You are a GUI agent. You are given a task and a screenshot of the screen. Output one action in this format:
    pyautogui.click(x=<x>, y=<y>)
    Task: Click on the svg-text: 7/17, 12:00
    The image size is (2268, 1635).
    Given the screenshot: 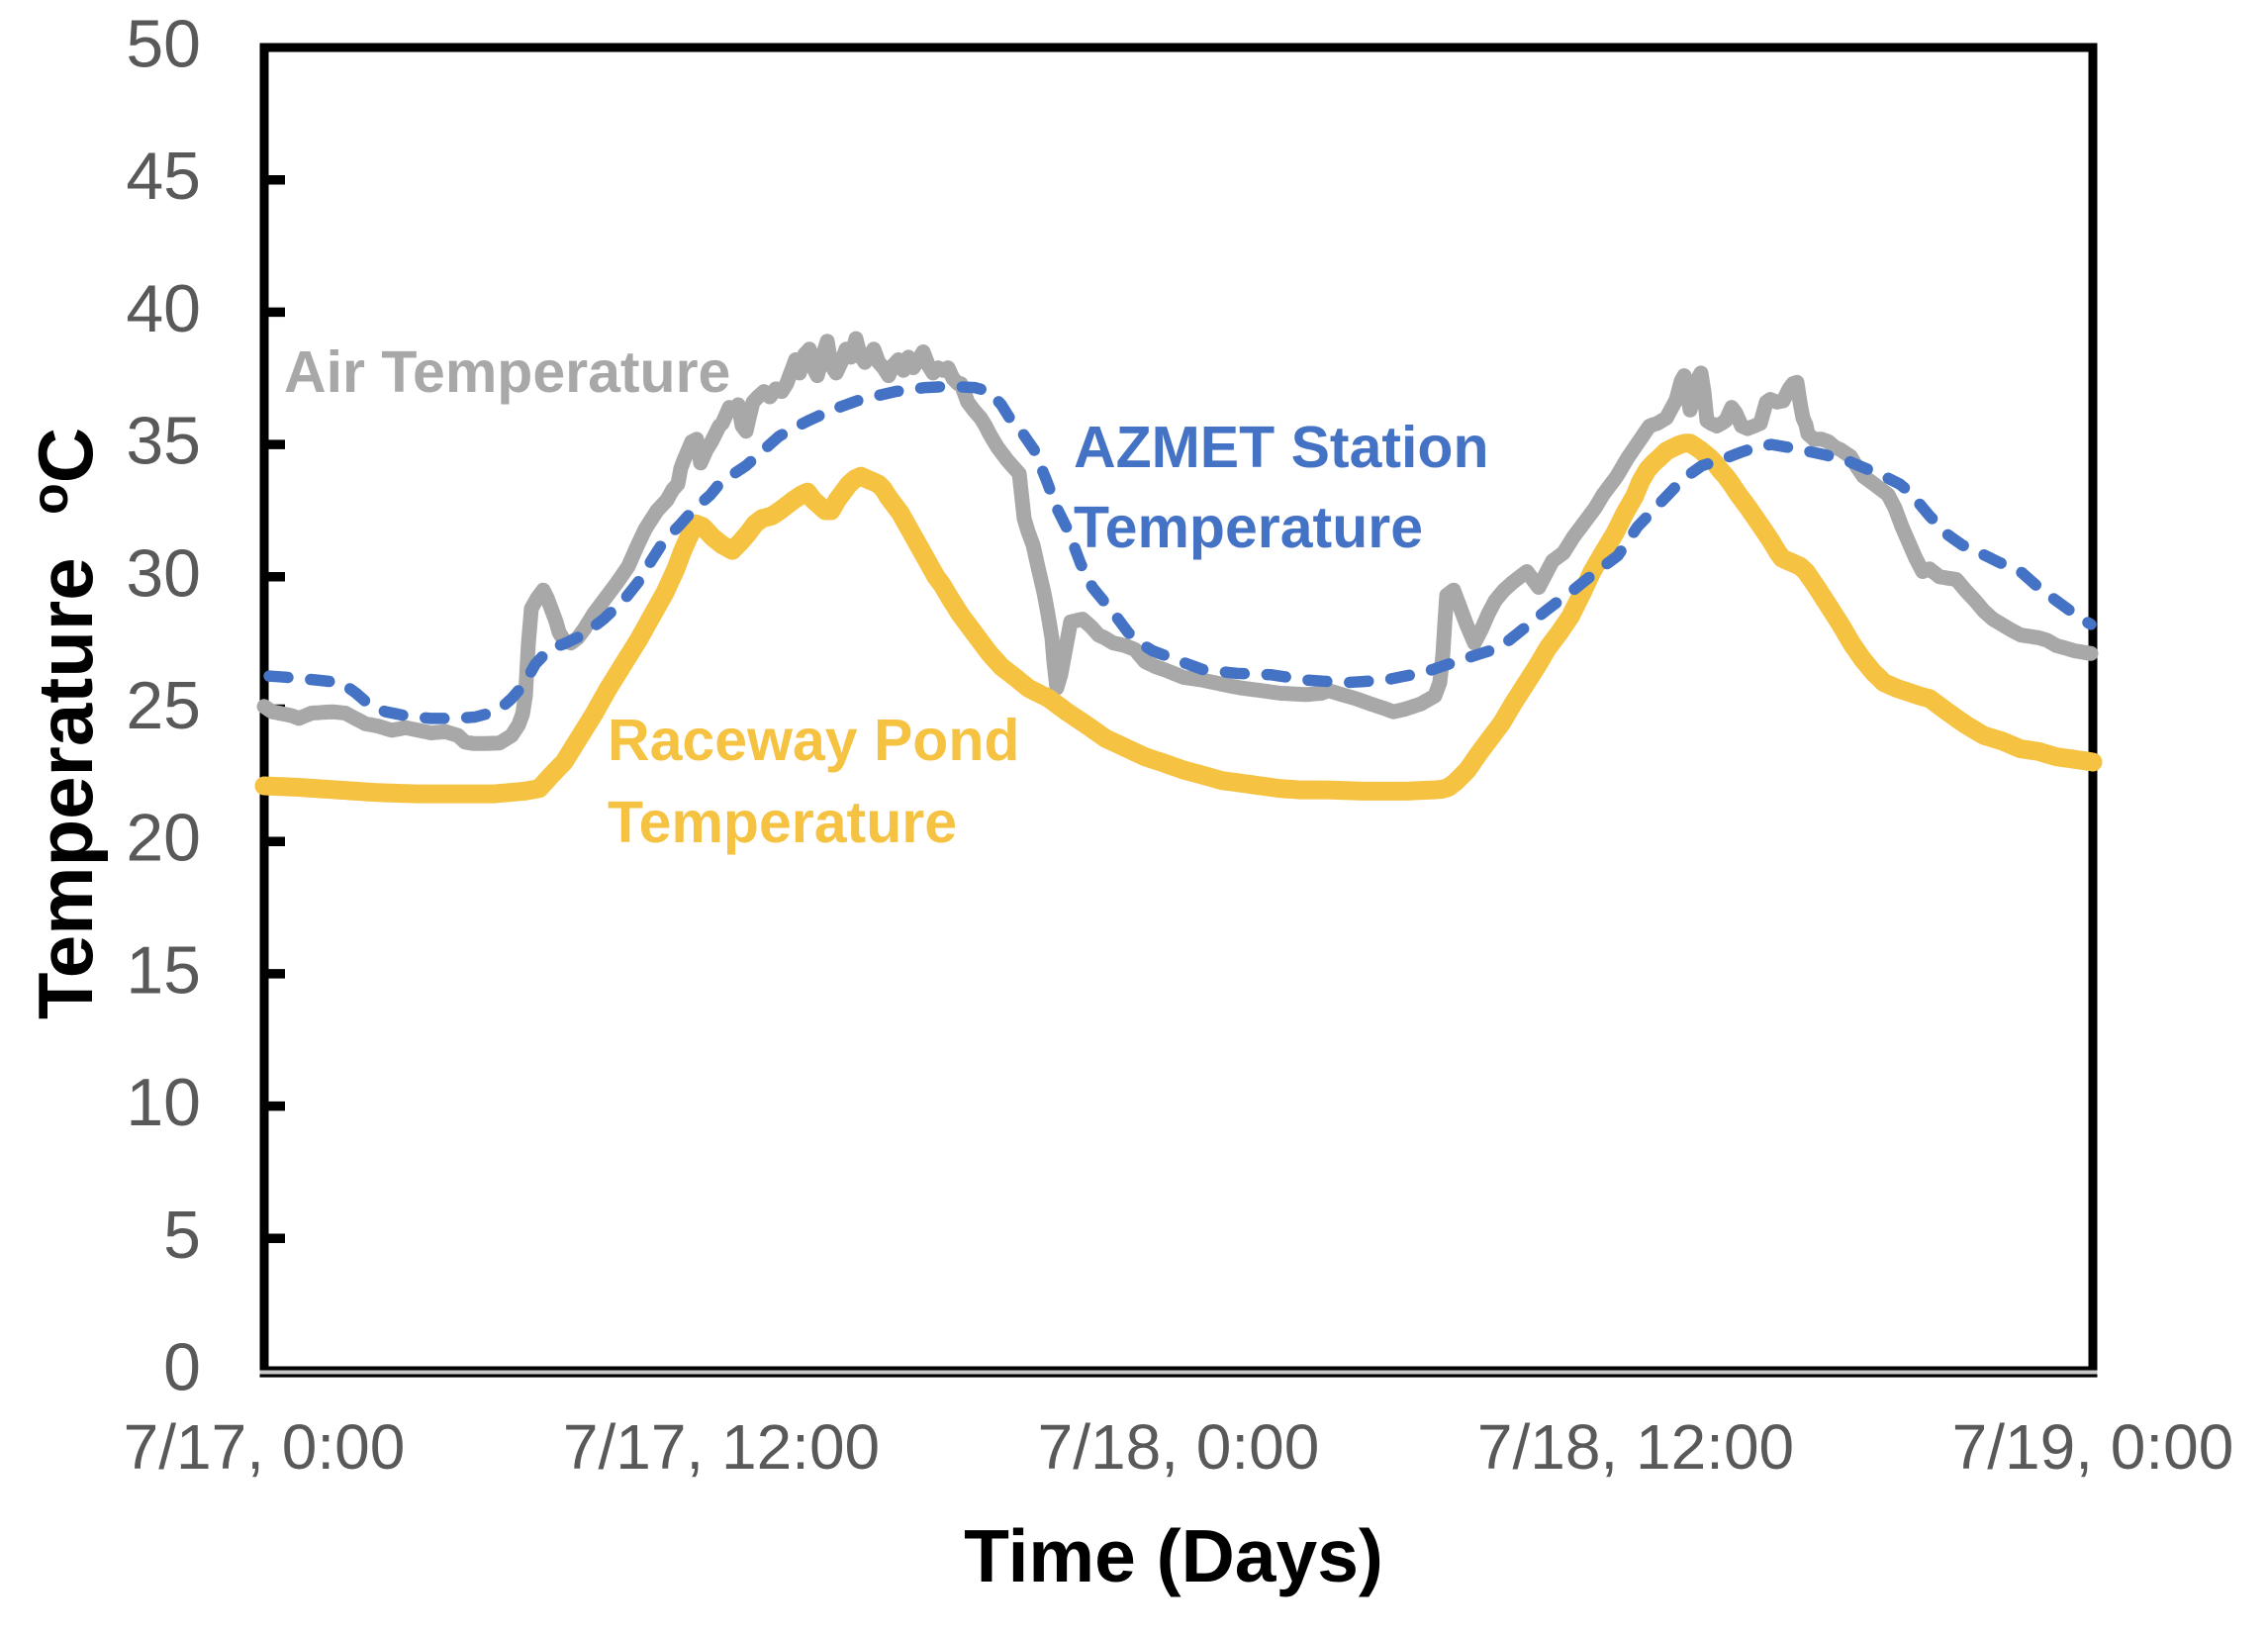 What is the action you would take?
    pyautogui.click(x=722, y=1447)
    